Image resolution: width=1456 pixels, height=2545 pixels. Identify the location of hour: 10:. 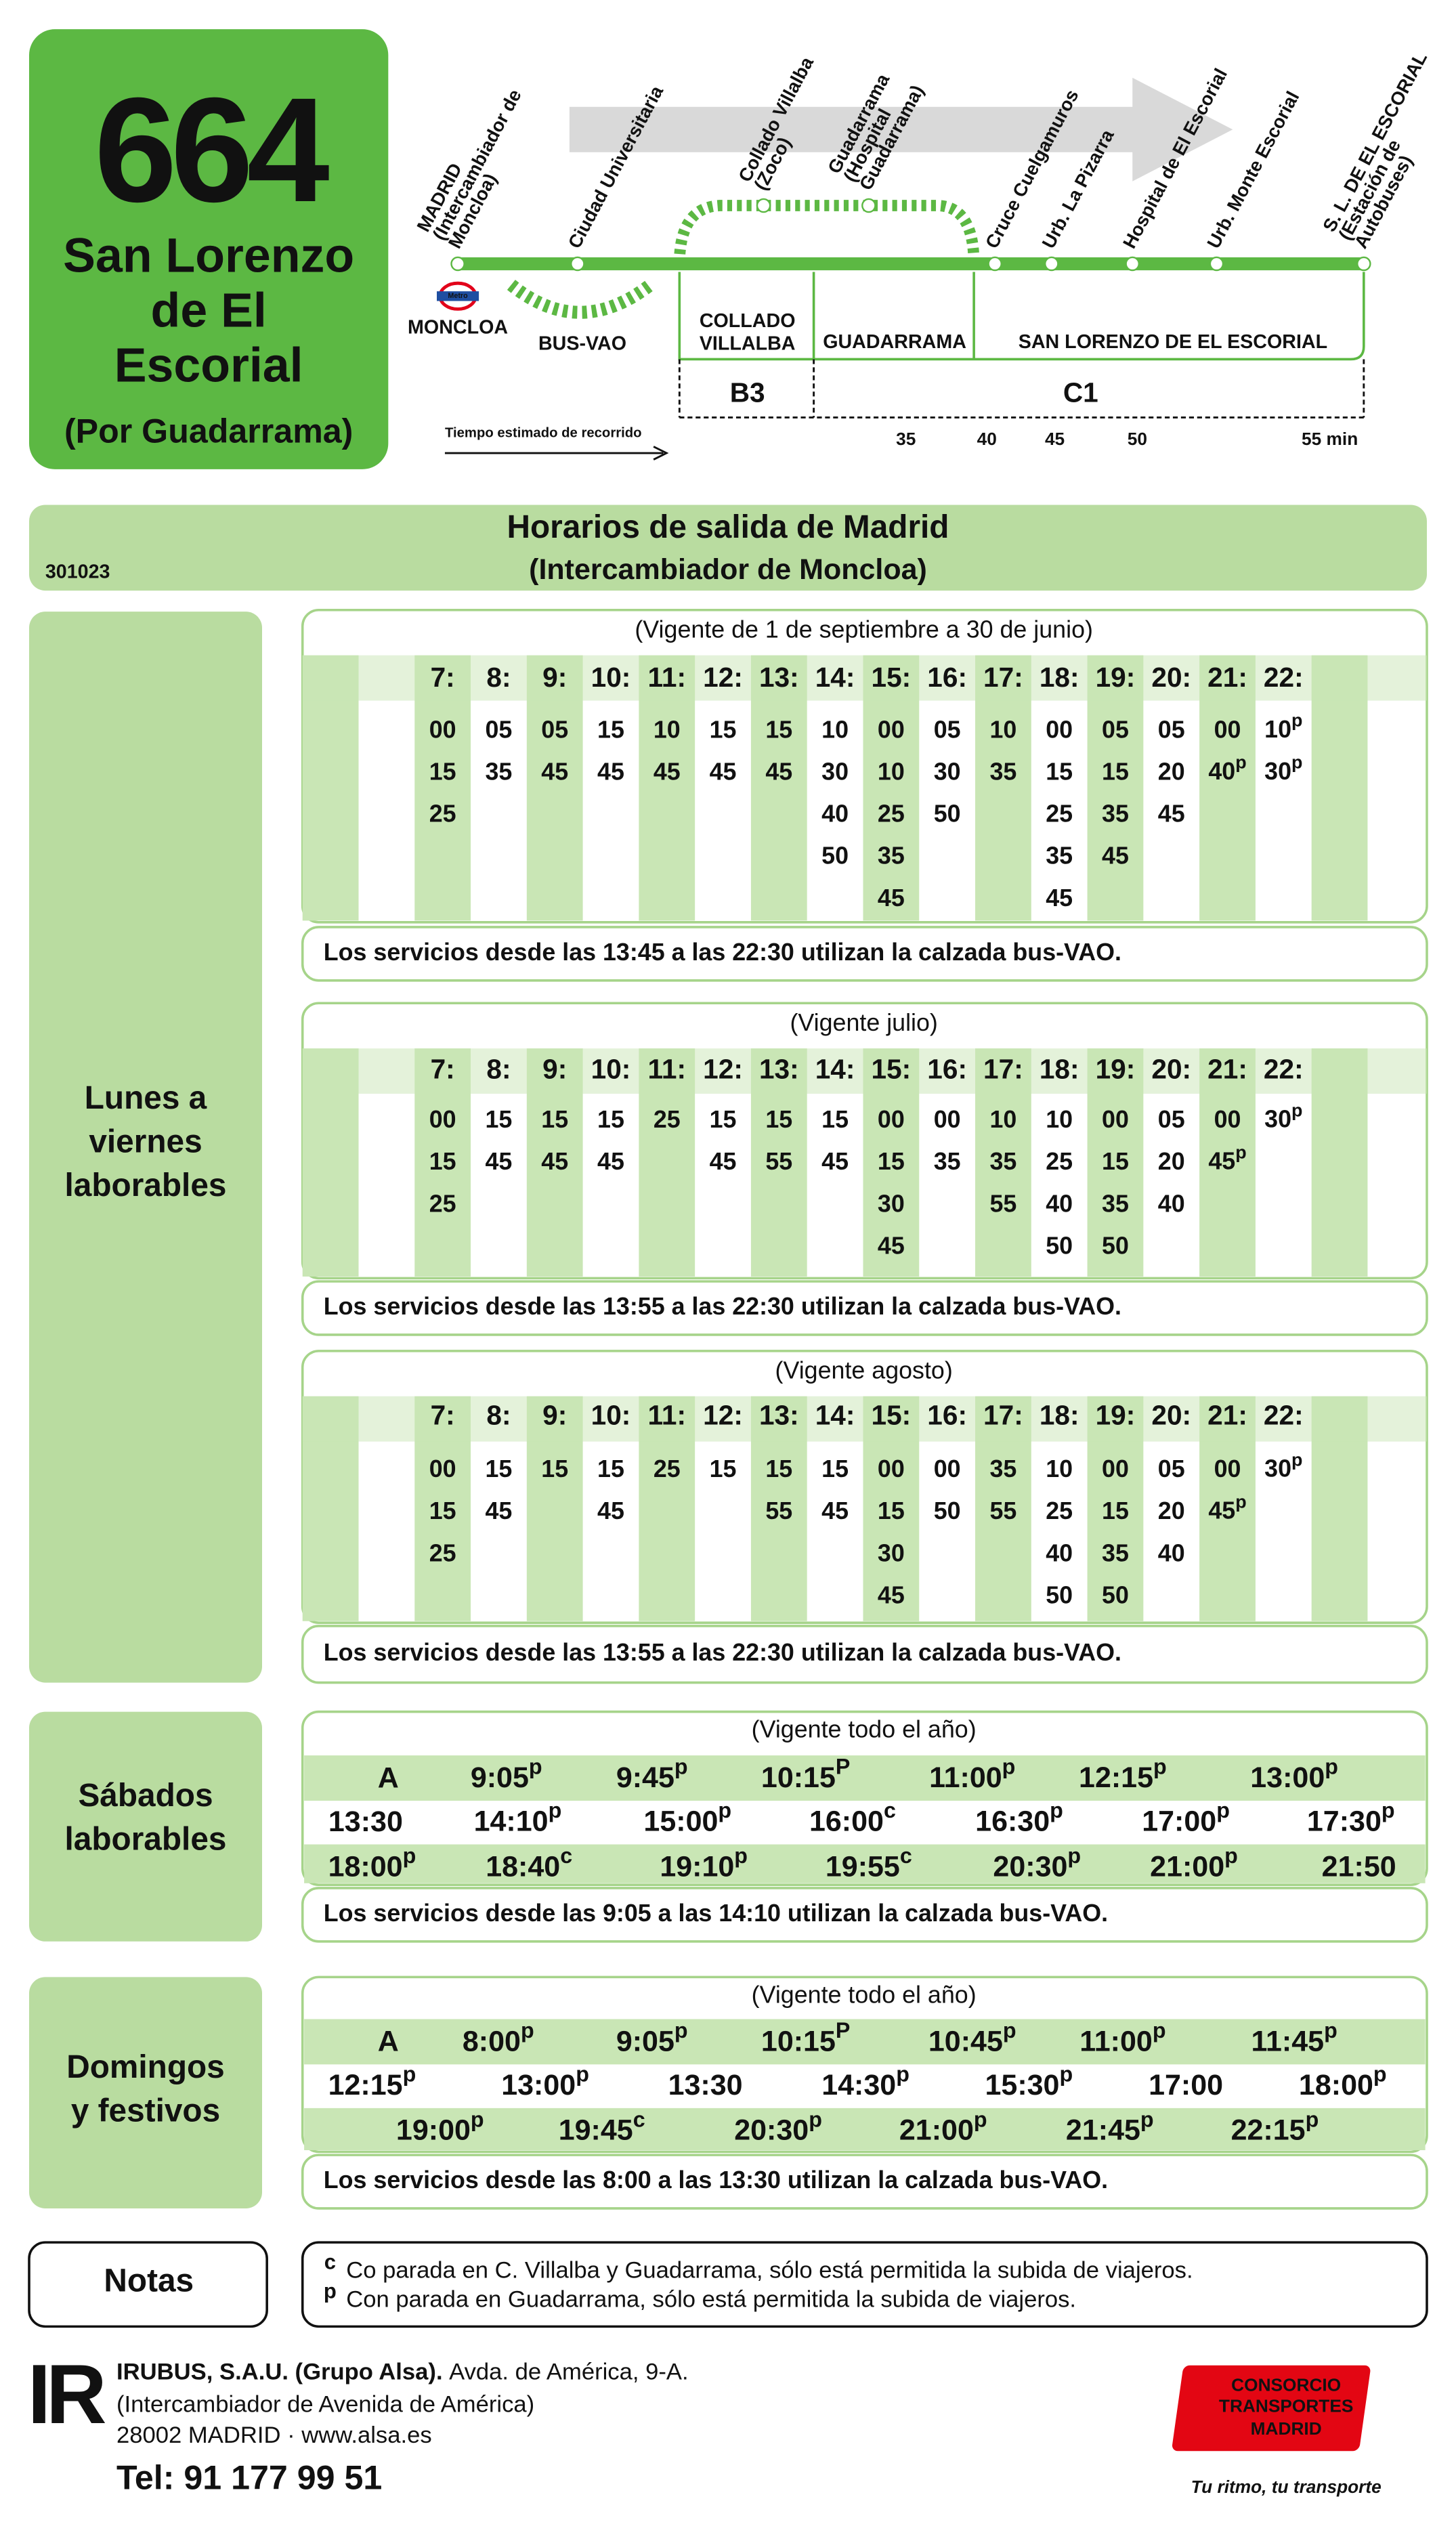
(611, 1069).